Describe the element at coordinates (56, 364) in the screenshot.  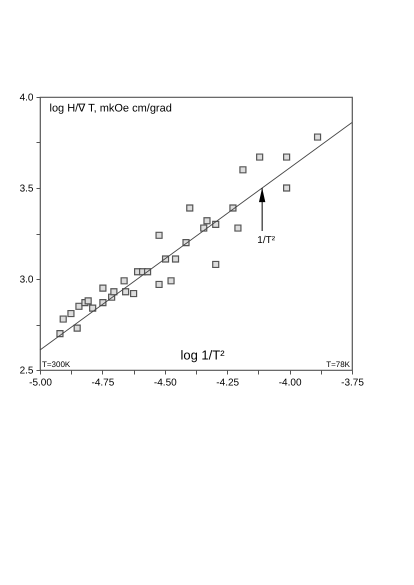
I see `annotation: T=300K` at that location.